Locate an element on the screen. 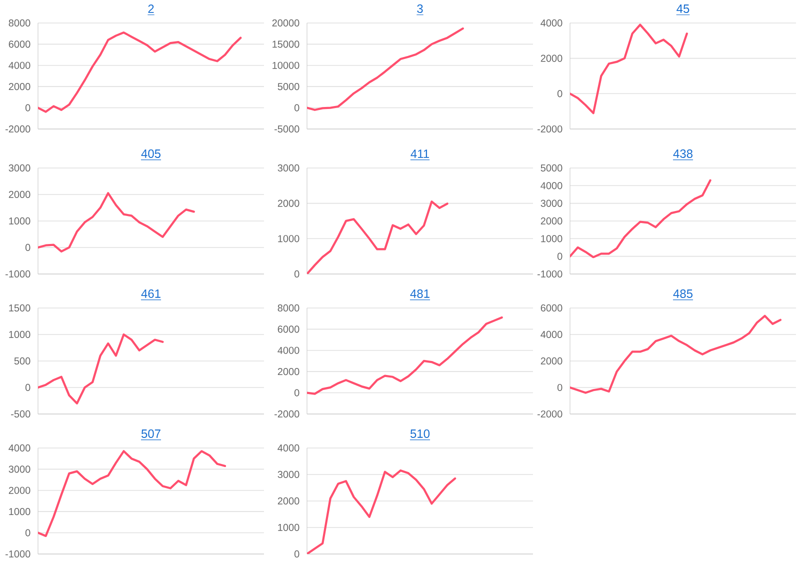  chart-title: 510 is located at coordinates (420, 433).